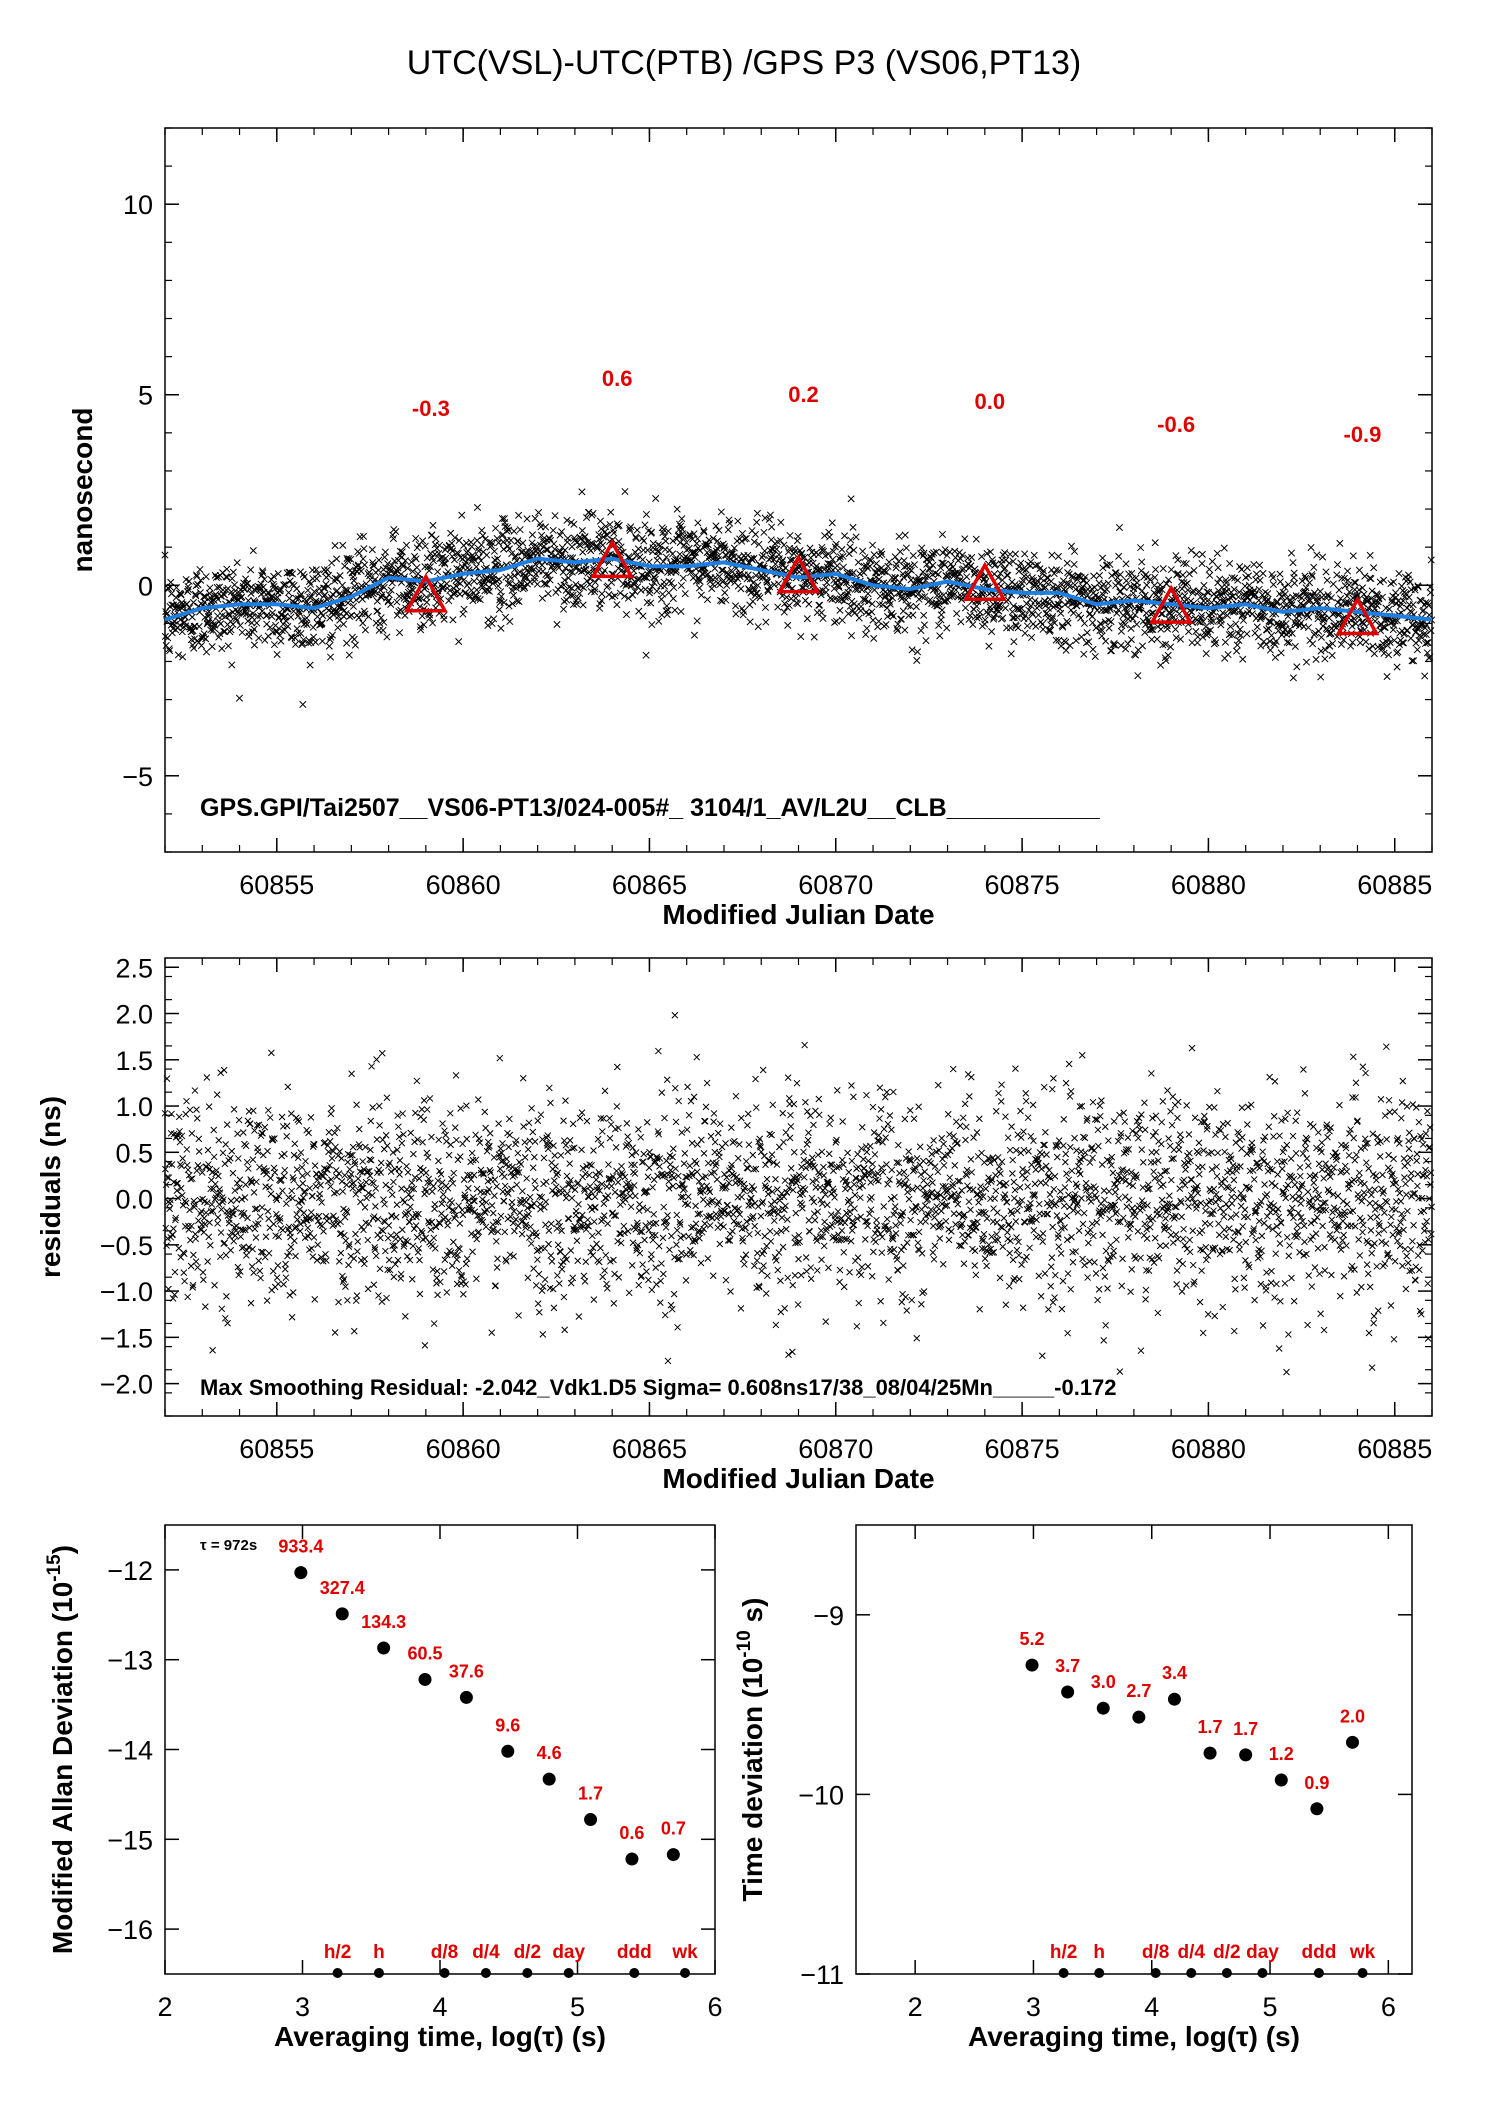 The height and width of the screenshot is (2105, 1488). Describe the element at coordinates (1363, 434) in the screenshot. I see `marker-value-label: -0.9` at that location.